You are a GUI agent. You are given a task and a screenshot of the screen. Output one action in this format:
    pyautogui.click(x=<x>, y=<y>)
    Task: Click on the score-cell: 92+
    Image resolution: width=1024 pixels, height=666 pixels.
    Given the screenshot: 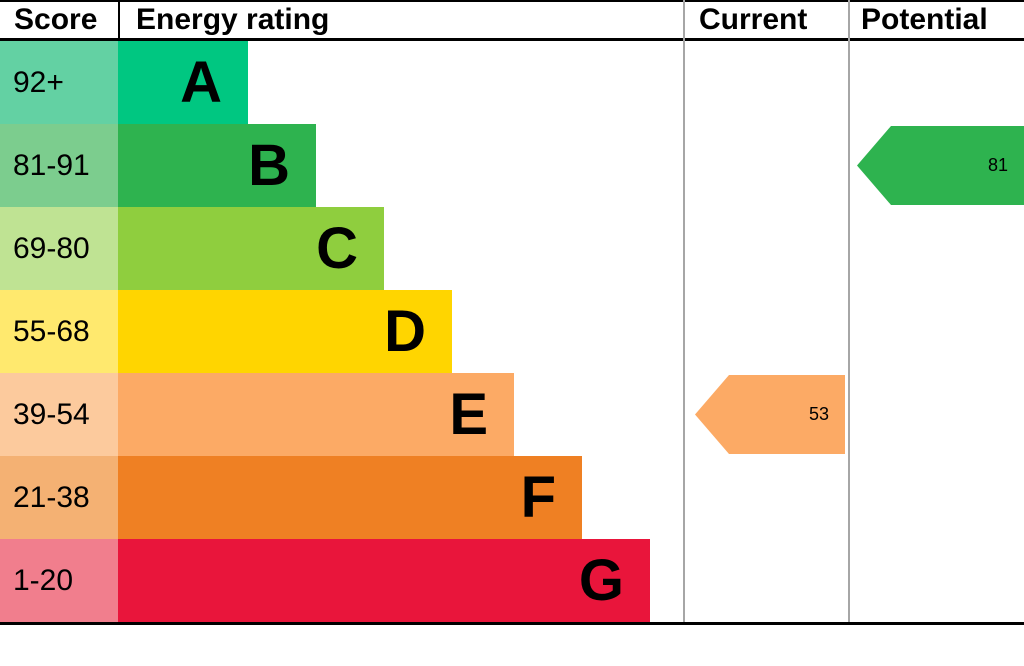 What is the action you would take?
    pyautogui.click(x=59, y=82)
    